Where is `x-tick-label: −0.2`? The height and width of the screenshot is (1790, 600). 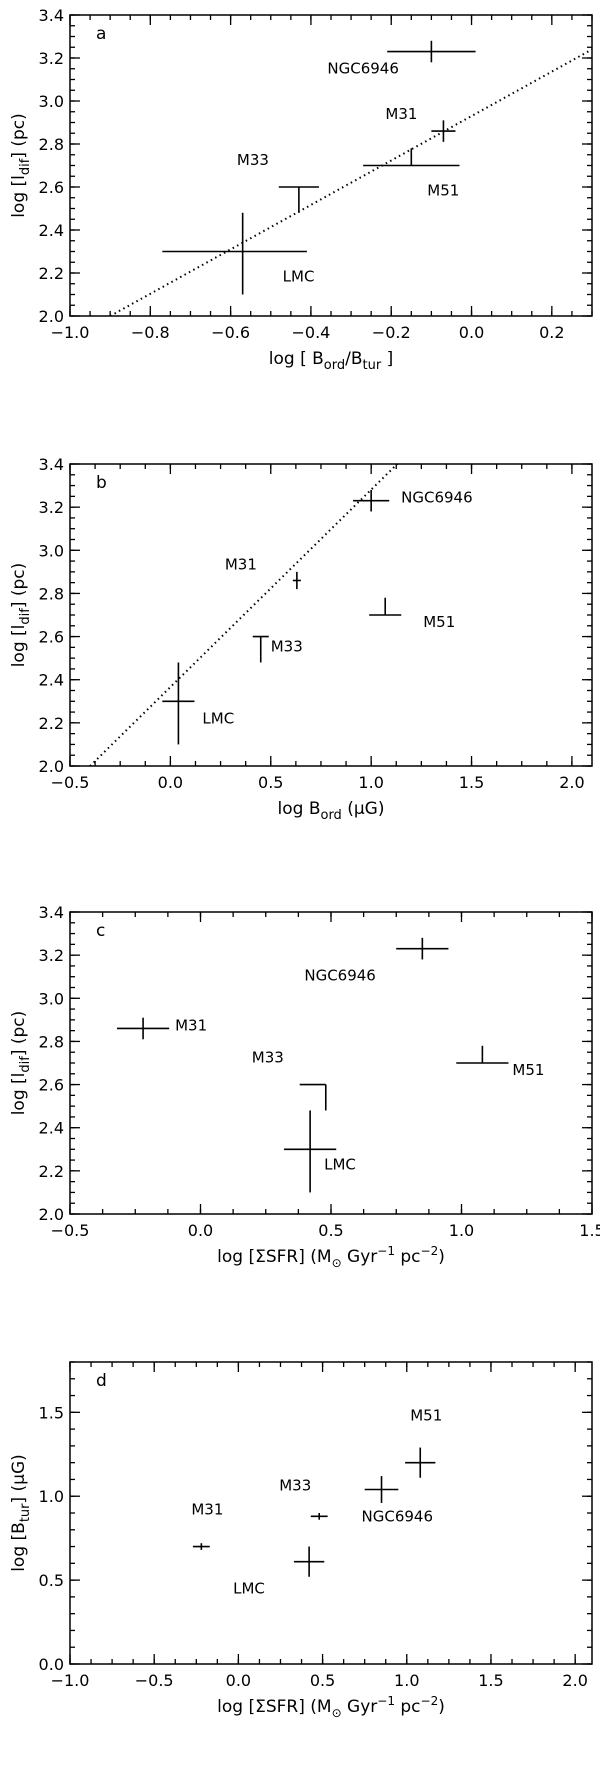 x-tick-label: −0.2 is located at coordinates (391, 332).